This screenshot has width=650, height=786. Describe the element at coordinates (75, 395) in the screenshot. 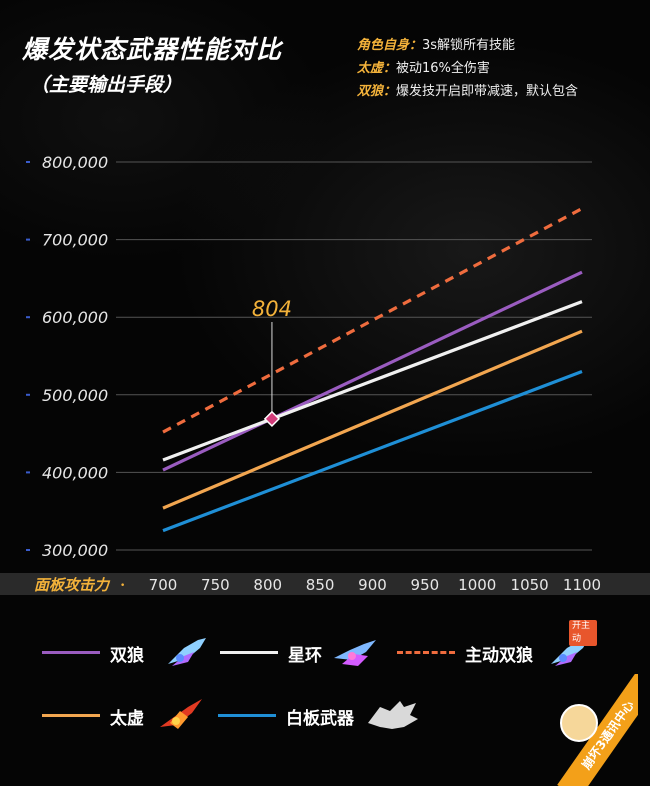

I see `y-tick-label: 500,000` at that location.